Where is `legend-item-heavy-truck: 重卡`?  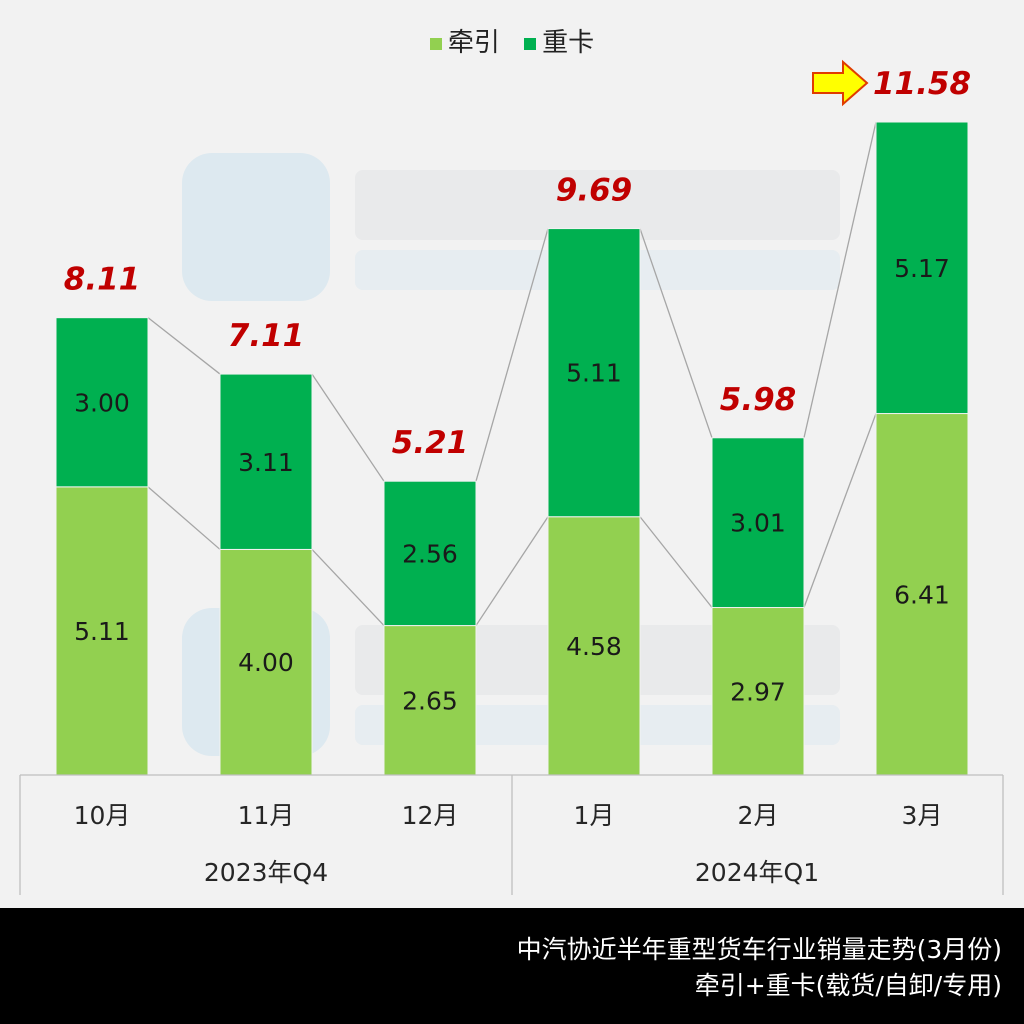
legend-item-heavy-truck: 重卡 is located at coordinates (559, 43).